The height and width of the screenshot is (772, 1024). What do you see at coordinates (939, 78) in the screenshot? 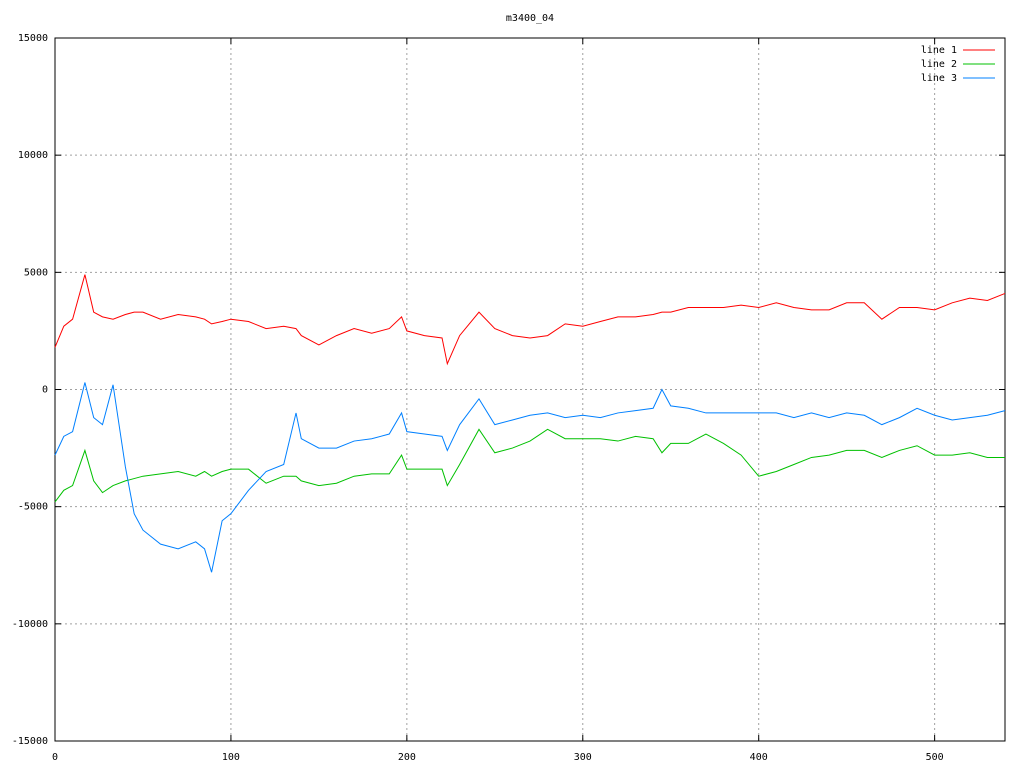
I see `legend-label: line 3` at bounding box center [939, 78].